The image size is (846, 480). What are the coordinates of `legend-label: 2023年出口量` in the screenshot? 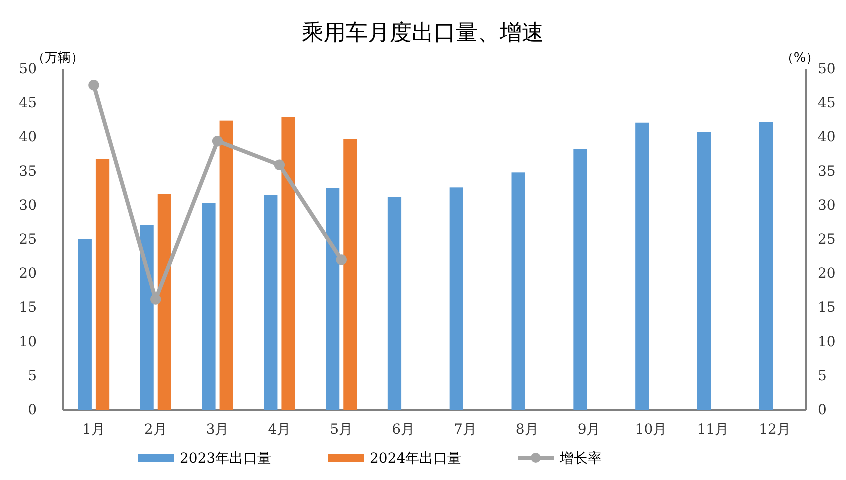 It's located at (226, 459).